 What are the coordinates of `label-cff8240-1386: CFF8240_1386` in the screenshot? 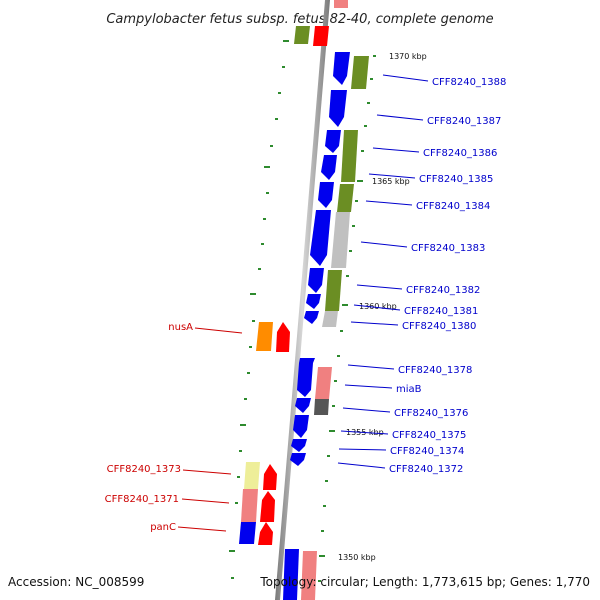 It's located at (460, 153).